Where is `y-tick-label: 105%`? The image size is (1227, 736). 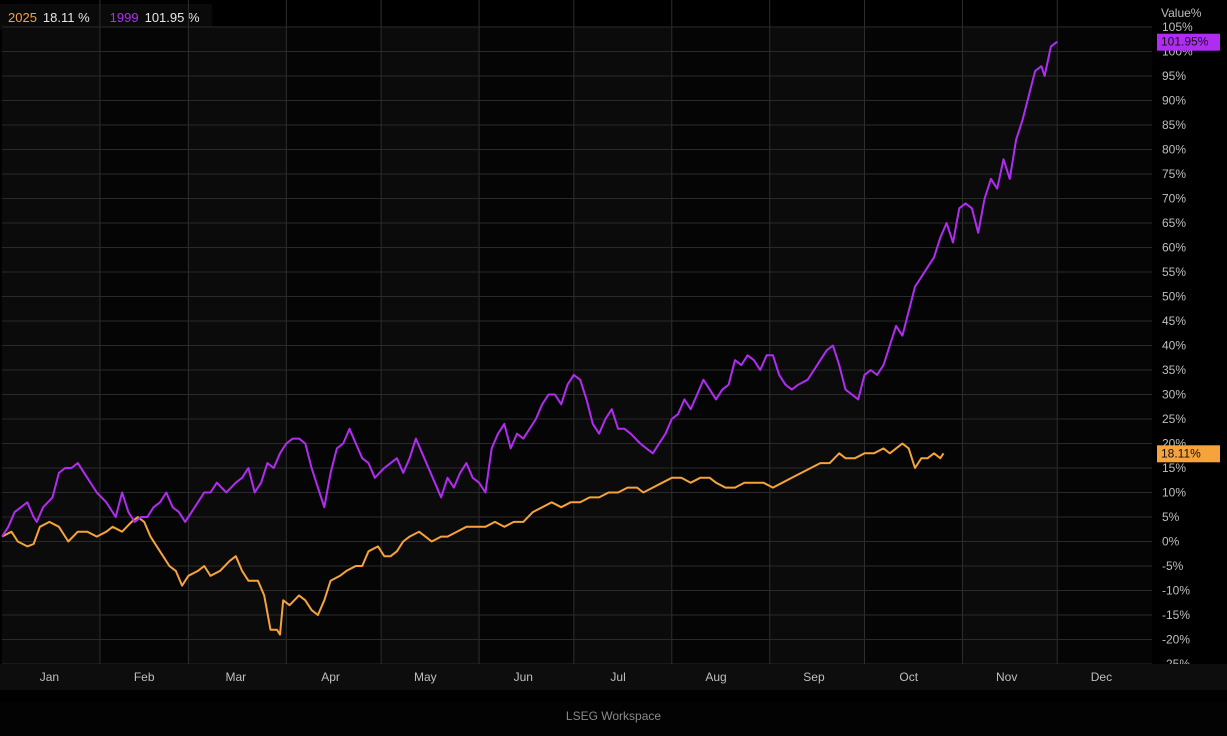 y-tick-label: 105% is located at coordinates (1177, 27).